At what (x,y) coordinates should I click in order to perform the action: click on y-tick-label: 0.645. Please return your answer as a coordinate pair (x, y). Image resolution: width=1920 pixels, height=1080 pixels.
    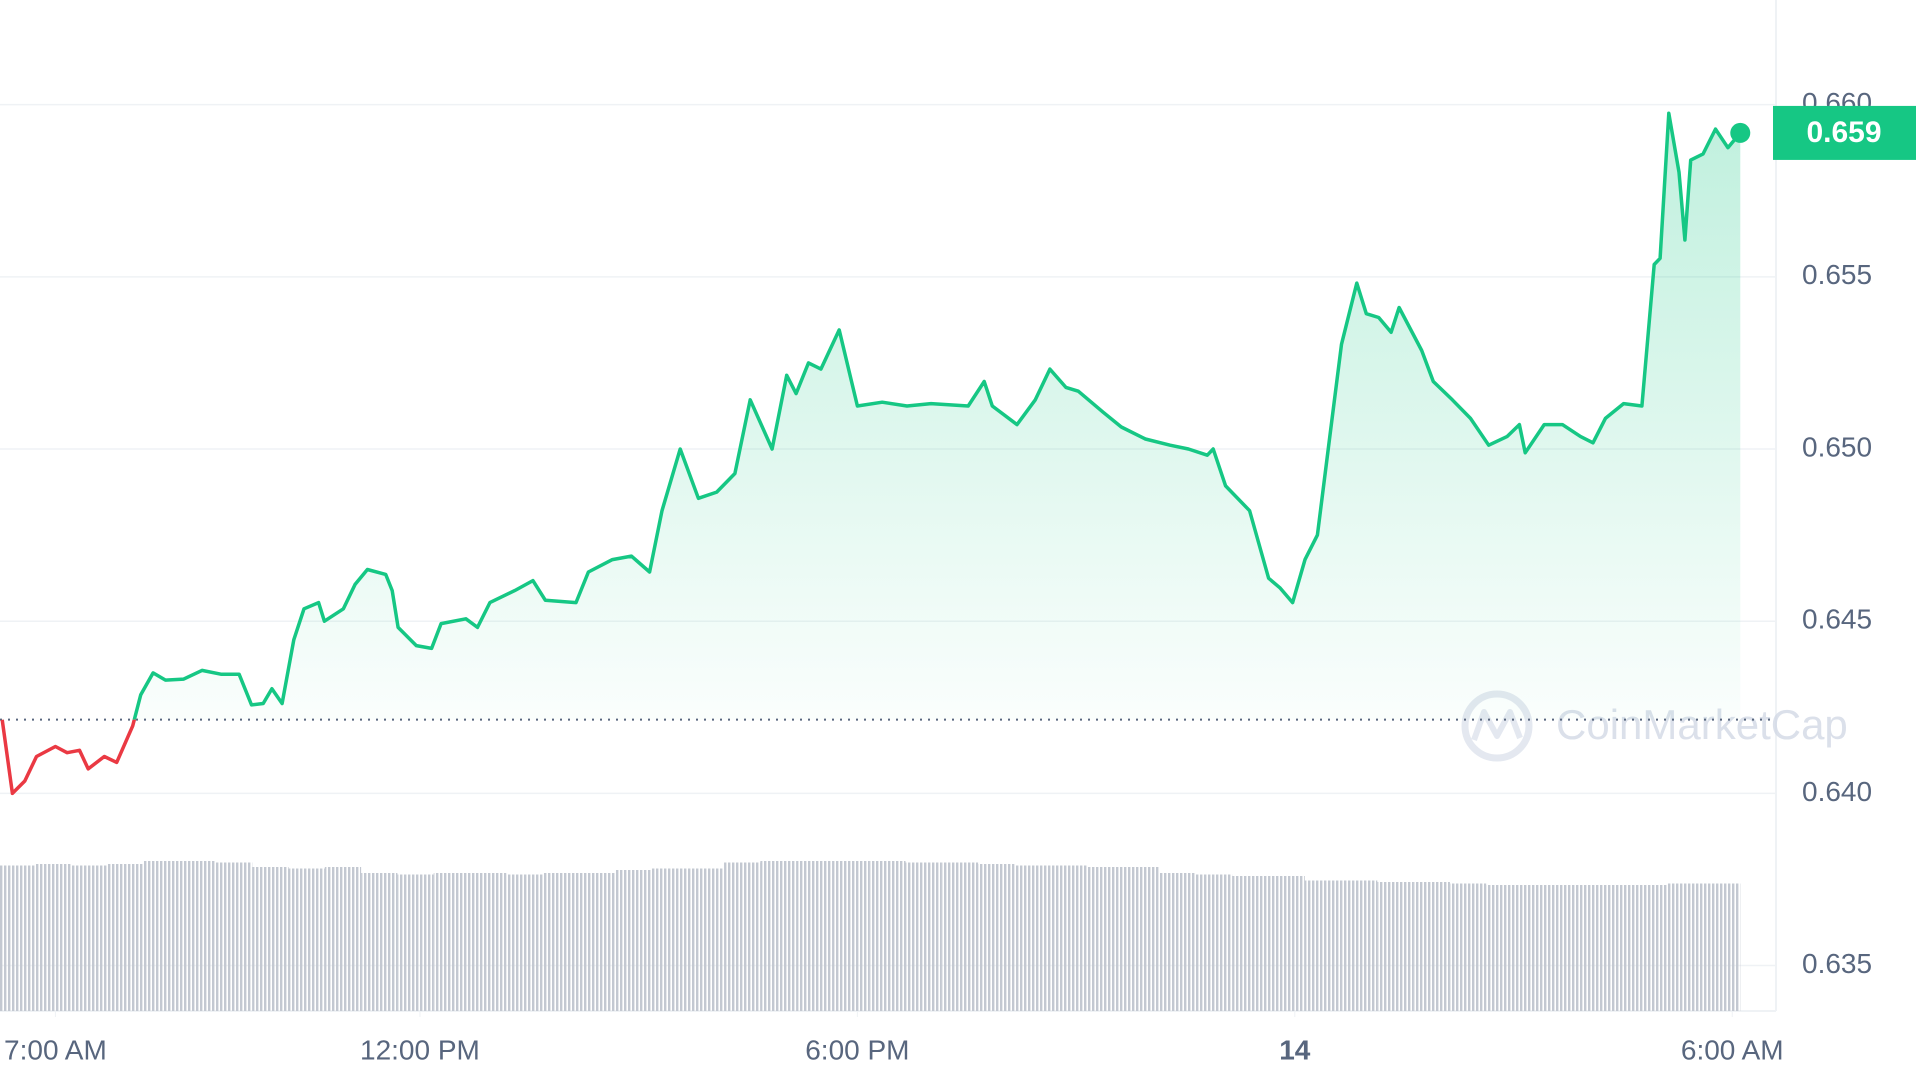
    Looking at the image, I should click on (1837, 619).